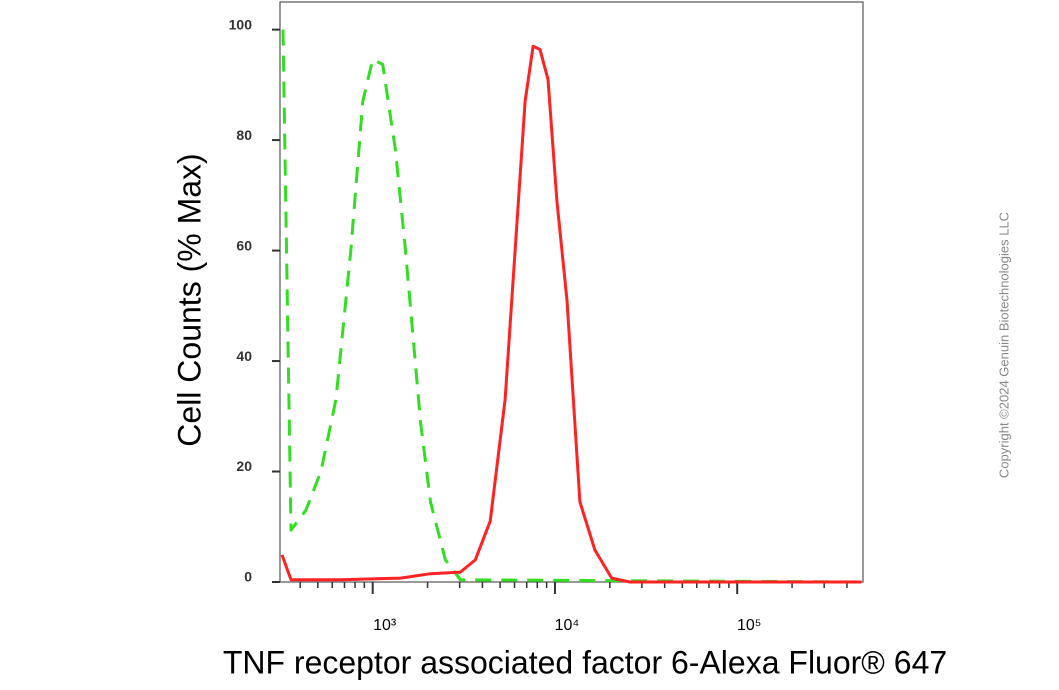 The image size is (1059, 690). Describe the element at coordinates (385, 625) in the screenshot. I see `x-tick-label: 10³` at that location.